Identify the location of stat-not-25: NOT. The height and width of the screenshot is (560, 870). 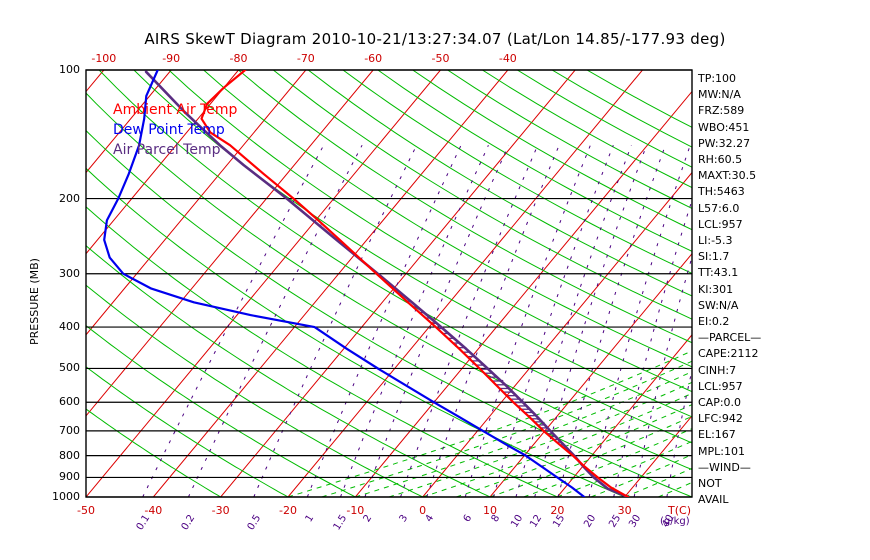
(710, 483).